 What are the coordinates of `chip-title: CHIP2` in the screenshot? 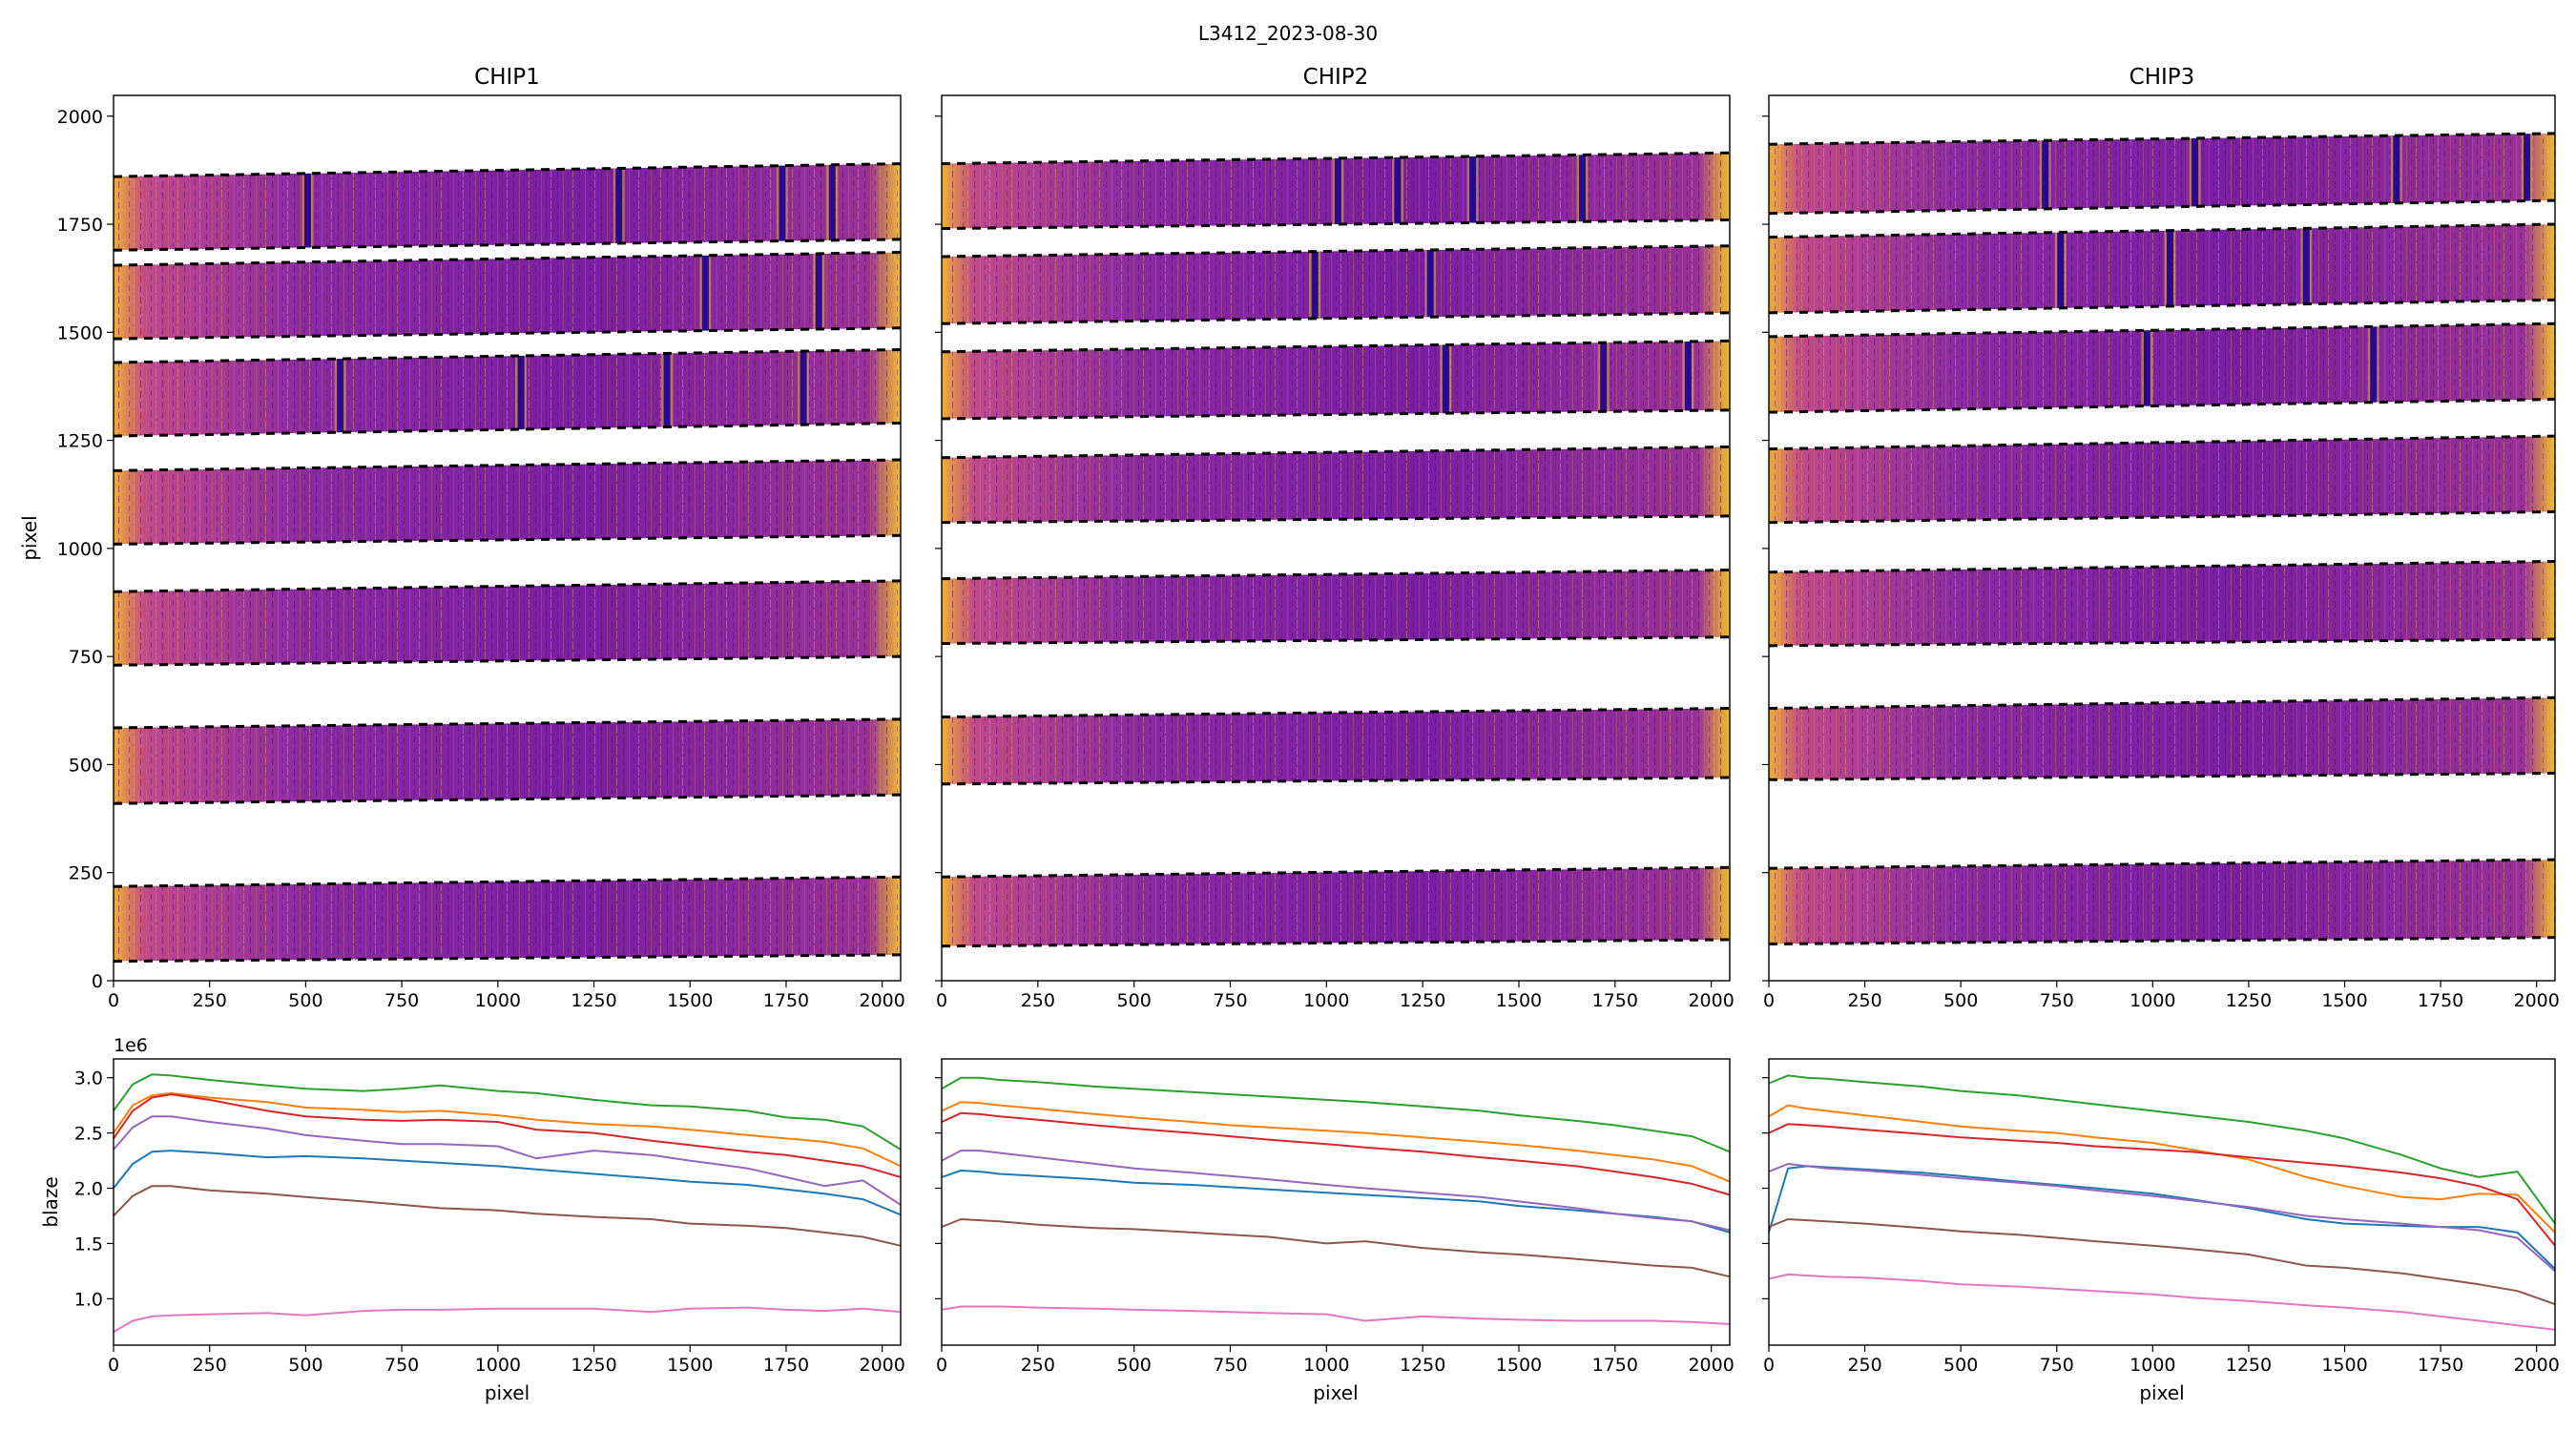 It's located at (1336, 77).